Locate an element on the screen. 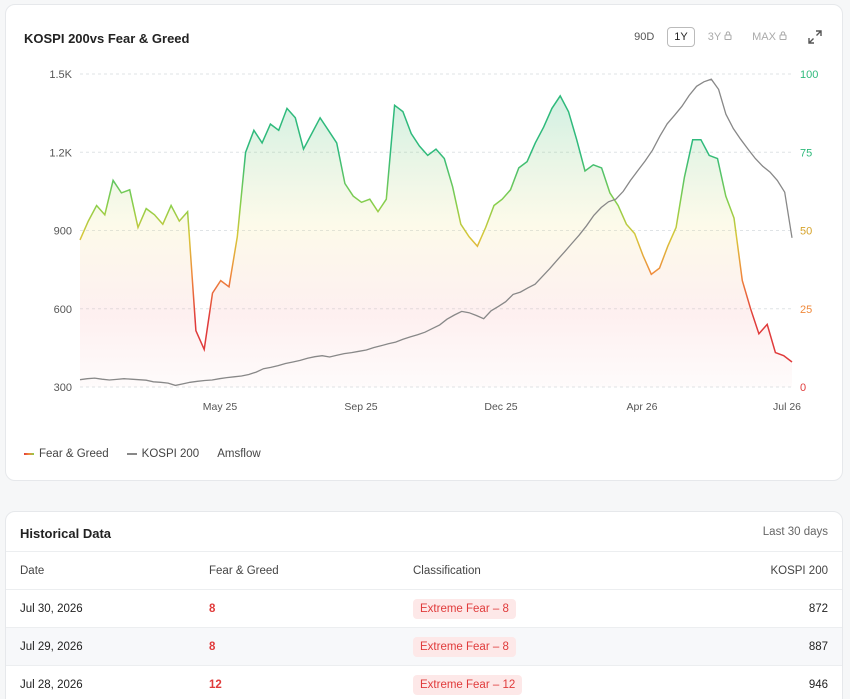  table-row: Jul 28, 2026 12 Extreme Fear – 12 946 is located at coordinates (424, 682).